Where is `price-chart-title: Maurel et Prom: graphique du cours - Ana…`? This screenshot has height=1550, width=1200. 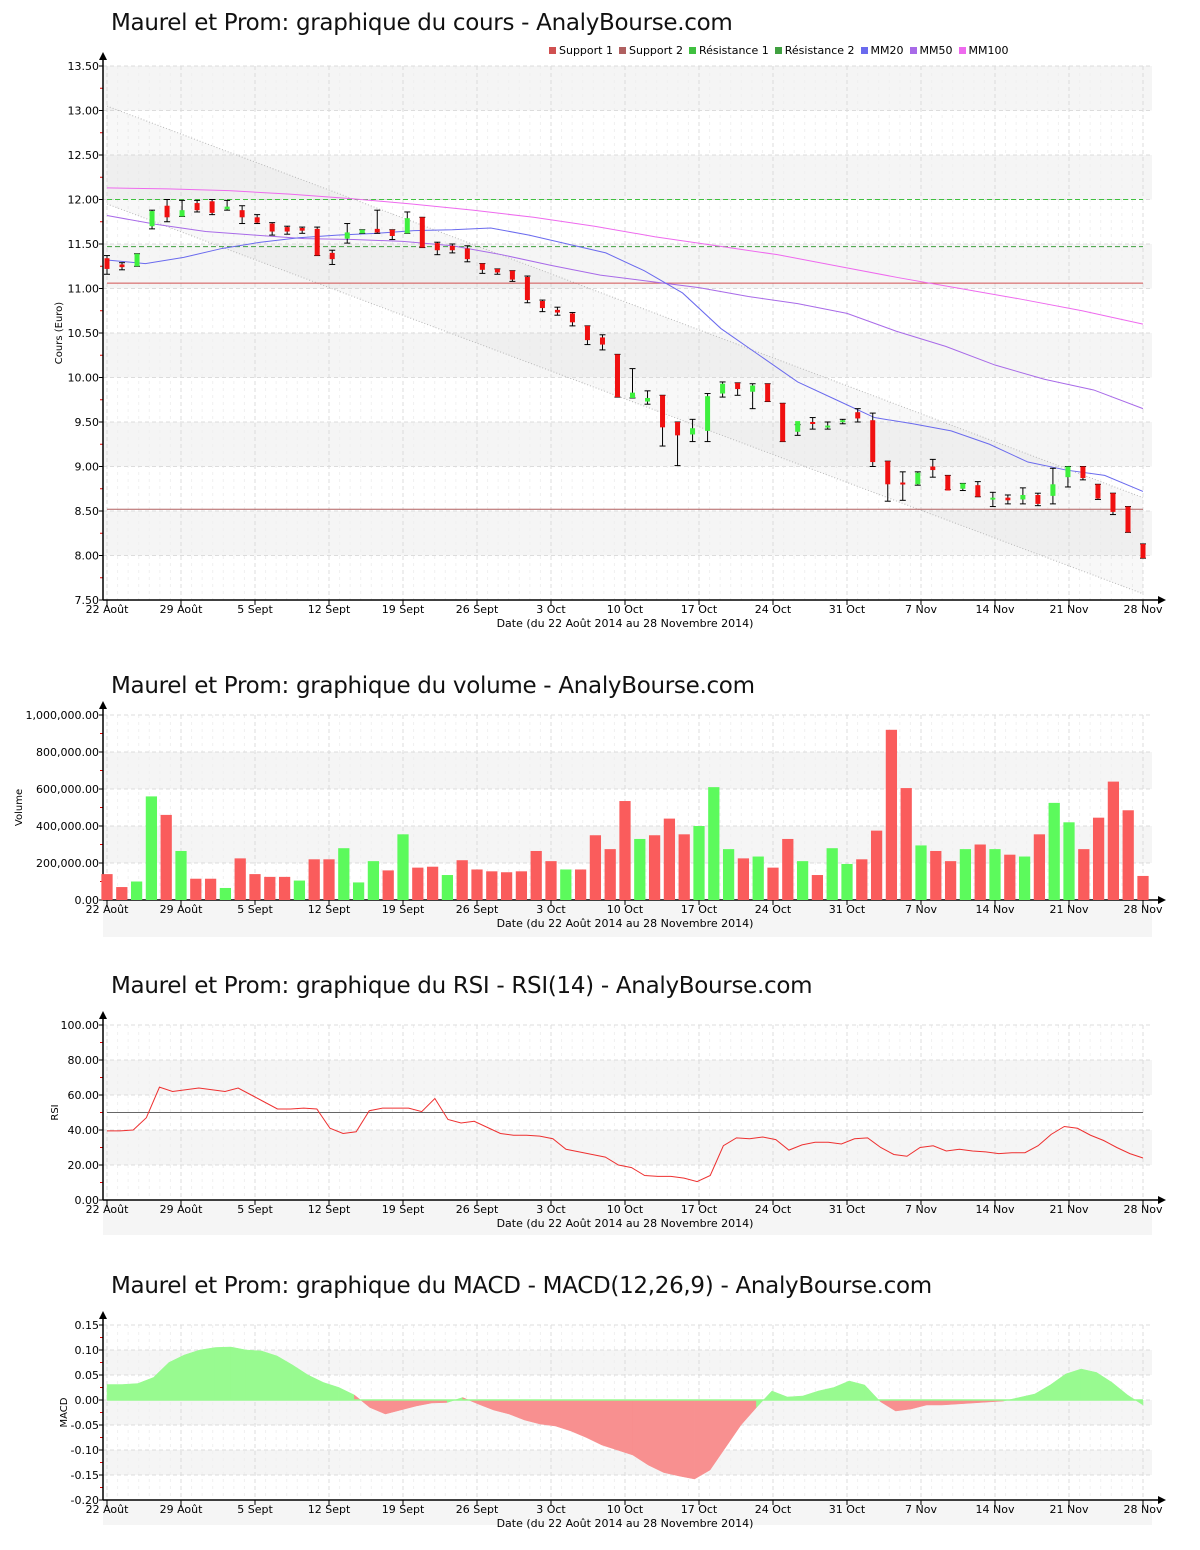 price-chart-title: Maurel et Prom: graphique du cours - Ana… is located at coordinates (422, 23).